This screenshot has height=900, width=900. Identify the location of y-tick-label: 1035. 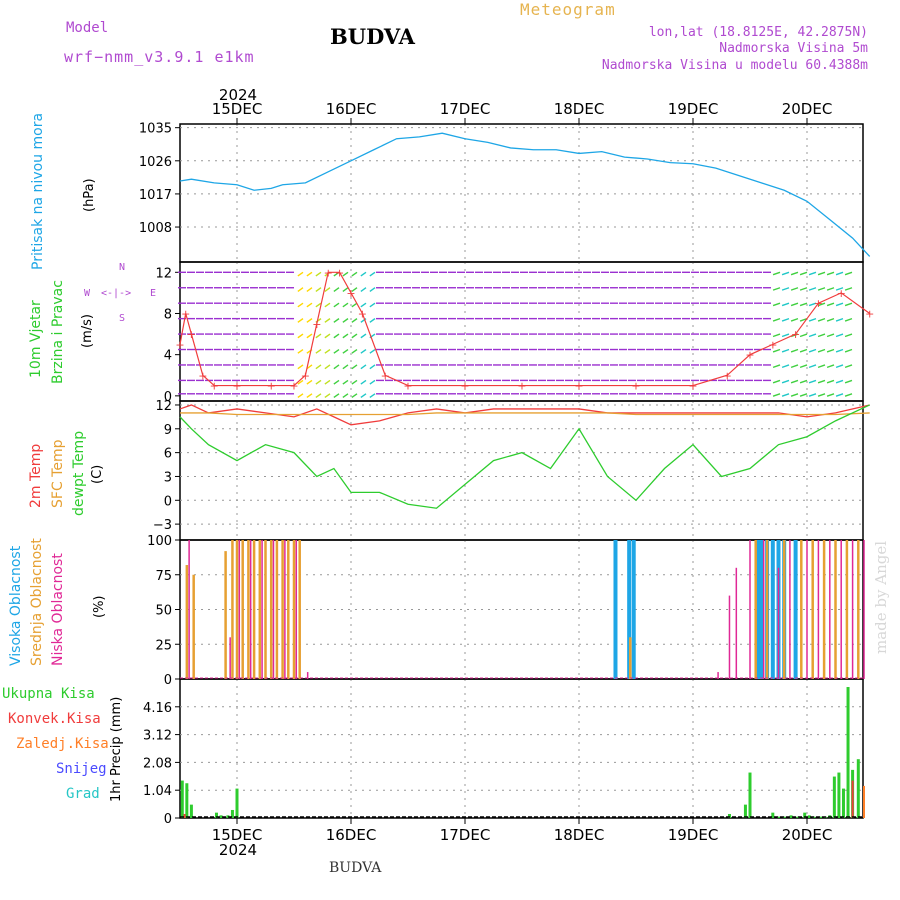
(155, 129).